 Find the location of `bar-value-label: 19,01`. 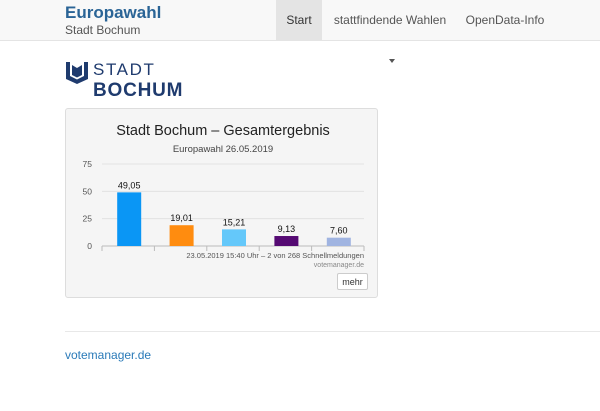

bar-value-label: 19,01 is located at coordinates (181, 218).